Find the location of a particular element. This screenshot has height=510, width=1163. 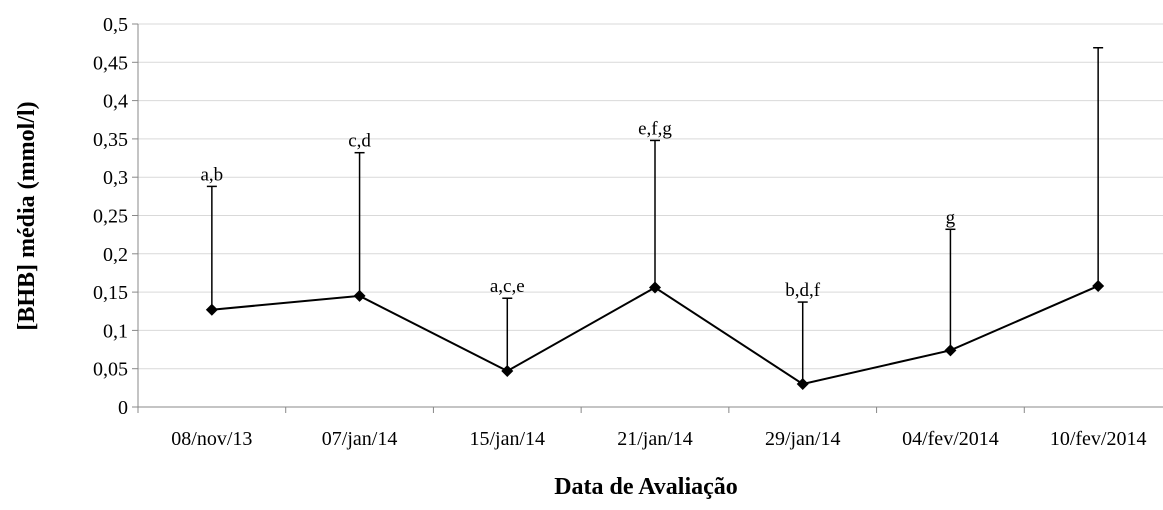

x-tick-label: 08/nov/13 is located at coordinates (211, 439).